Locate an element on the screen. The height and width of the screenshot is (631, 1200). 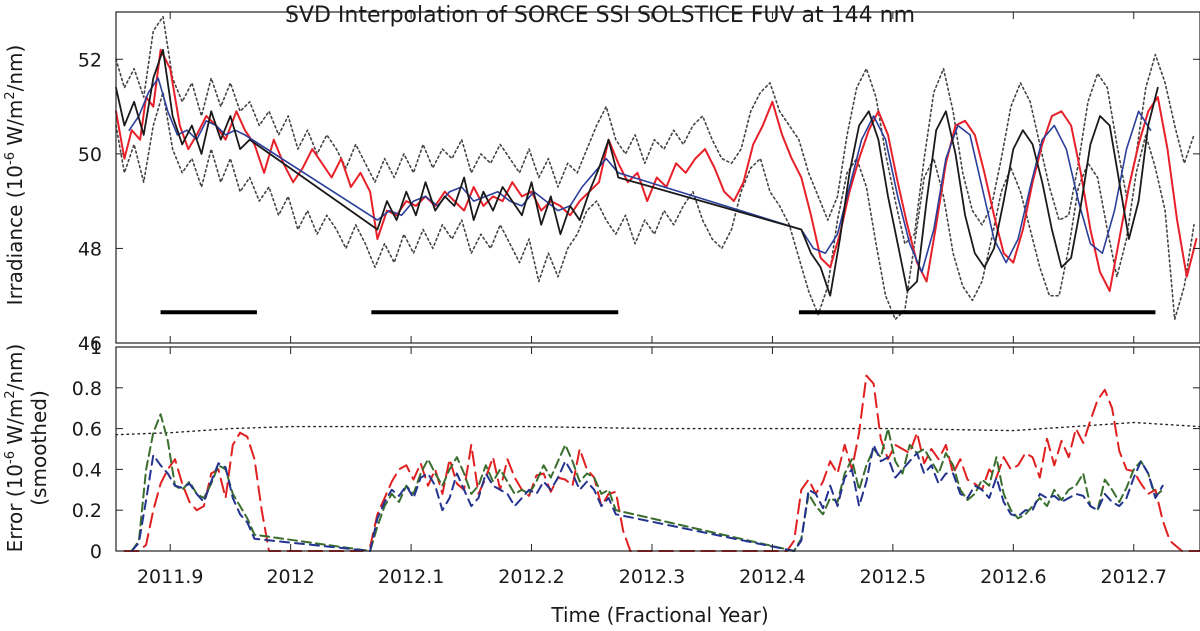
x-tick-label: 2012.2 is located at coordinates (531, 577).